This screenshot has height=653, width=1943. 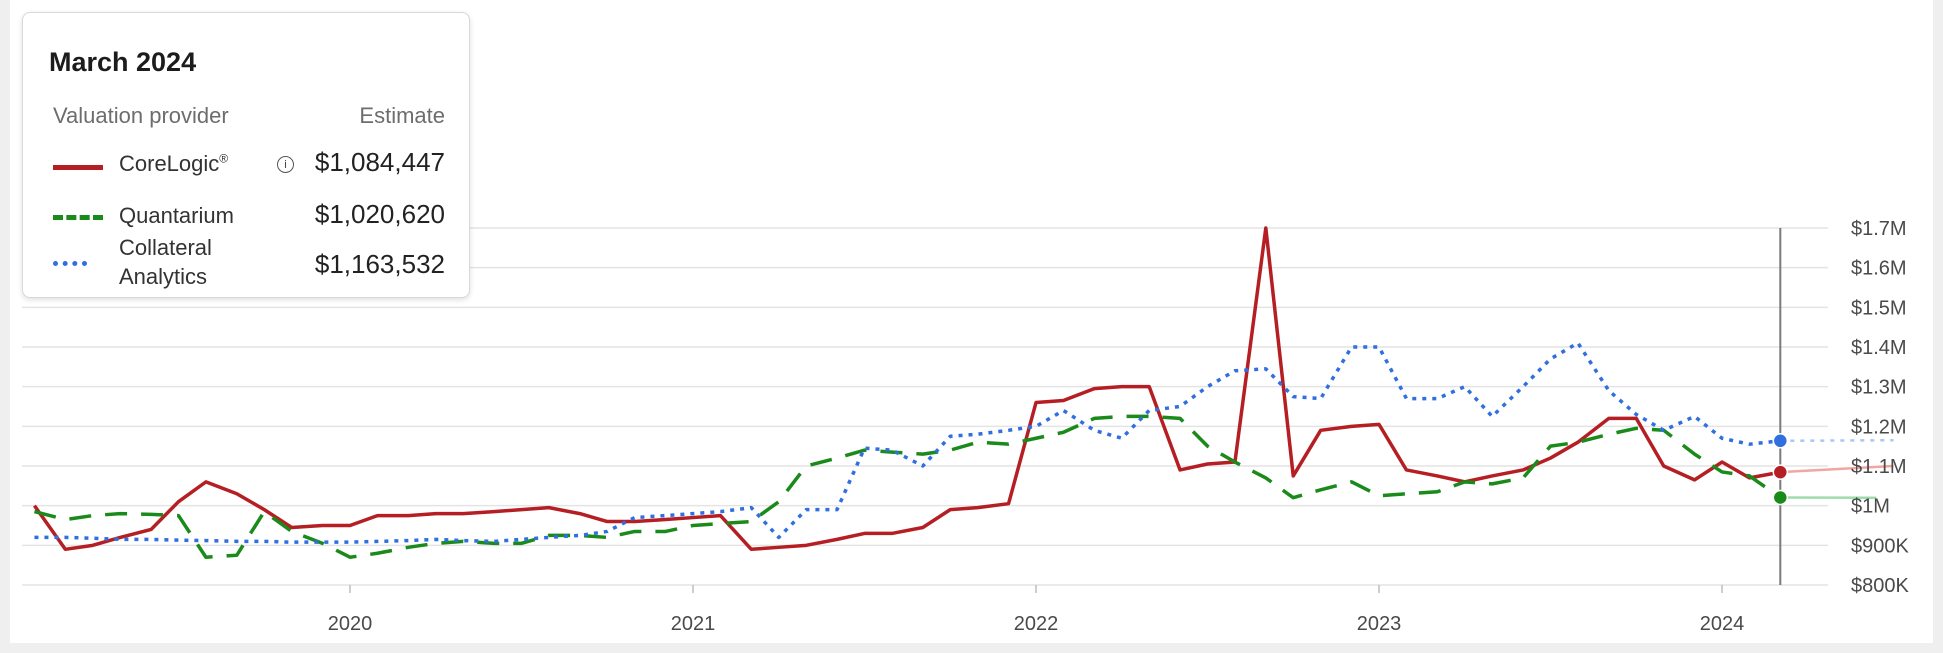 I want to click on y-tick-label: $1.7M, so click(x=1879, y=229).